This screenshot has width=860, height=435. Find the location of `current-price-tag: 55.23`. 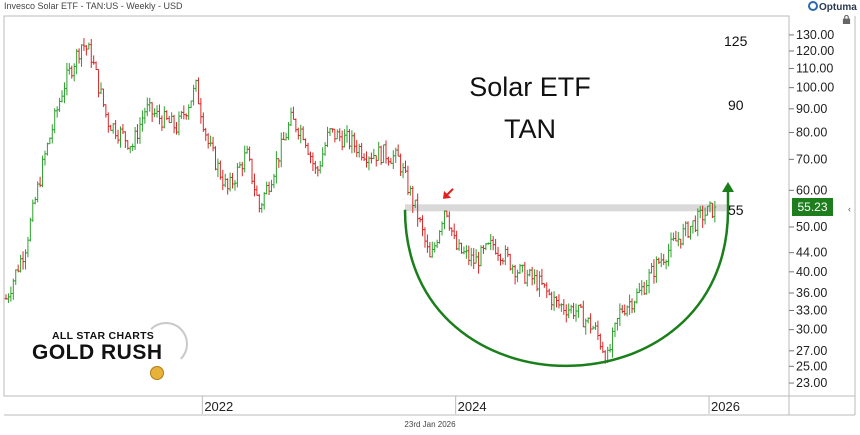

current-price-tag: 55.23 is located at coordinates (812, 207).